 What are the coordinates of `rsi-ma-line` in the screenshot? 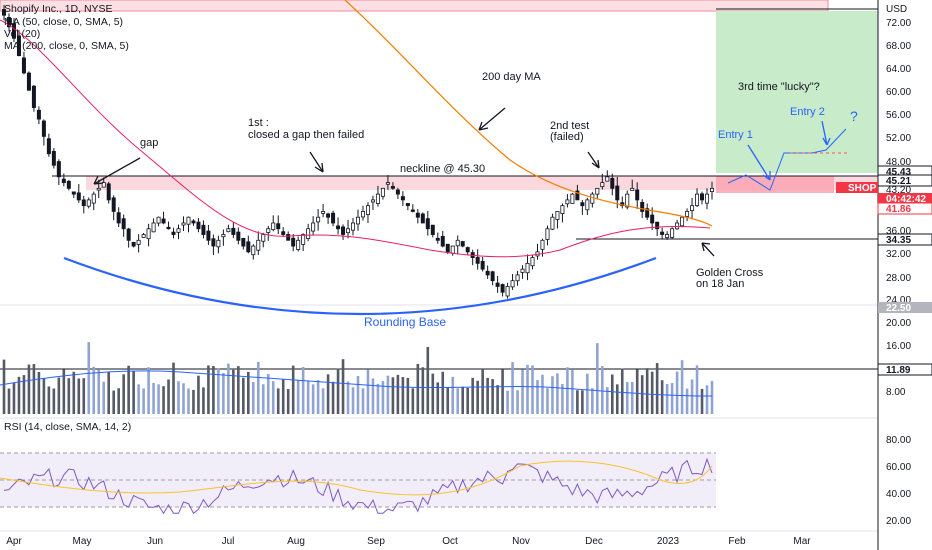 It's located at (356, 478).